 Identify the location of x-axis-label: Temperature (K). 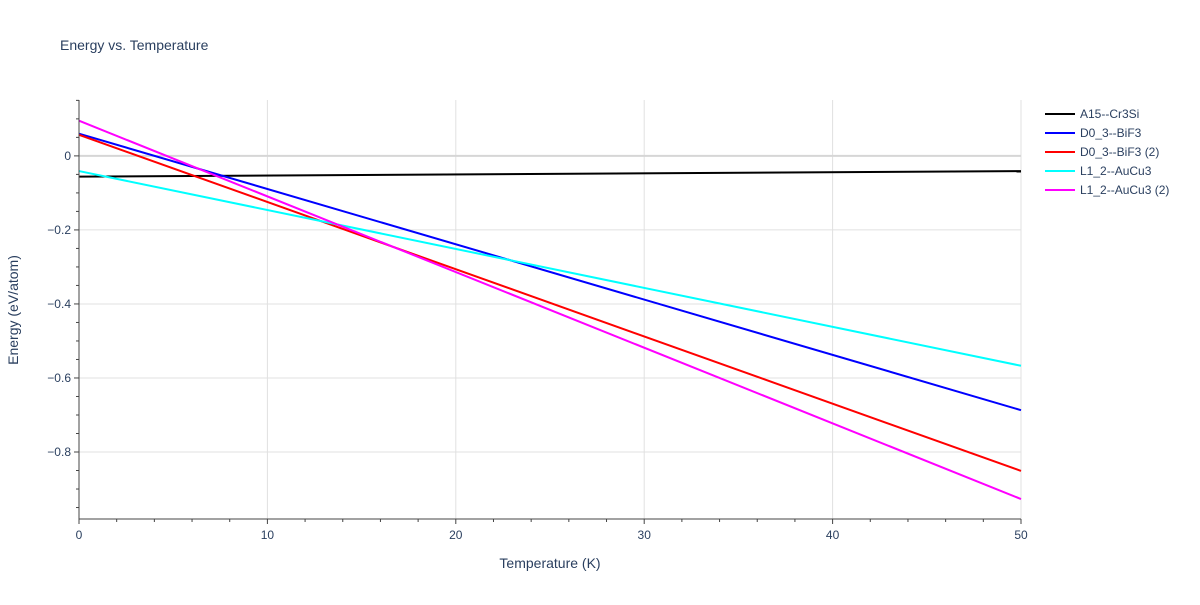
(549, 563).